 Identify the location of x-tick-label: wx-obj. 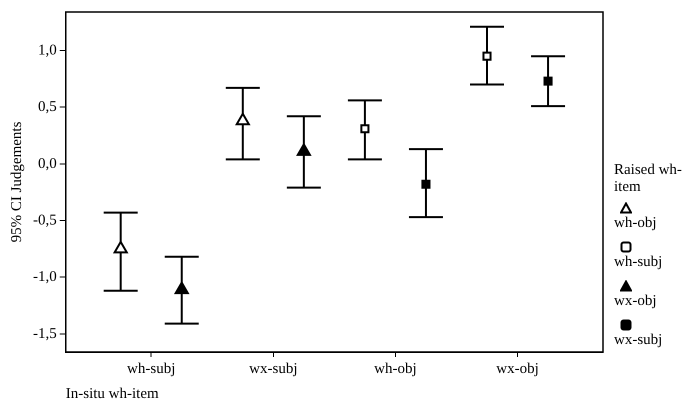
(517, 368).